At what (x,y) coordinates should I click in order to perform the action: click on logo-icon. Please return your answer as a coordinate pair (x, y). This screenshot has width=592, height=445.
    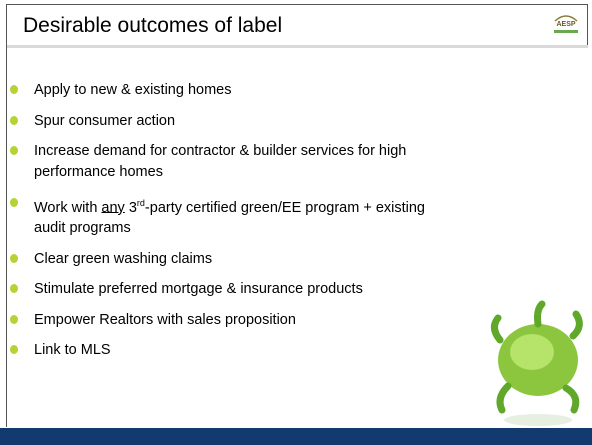
    Looking at the image, I should click on (566, 24).